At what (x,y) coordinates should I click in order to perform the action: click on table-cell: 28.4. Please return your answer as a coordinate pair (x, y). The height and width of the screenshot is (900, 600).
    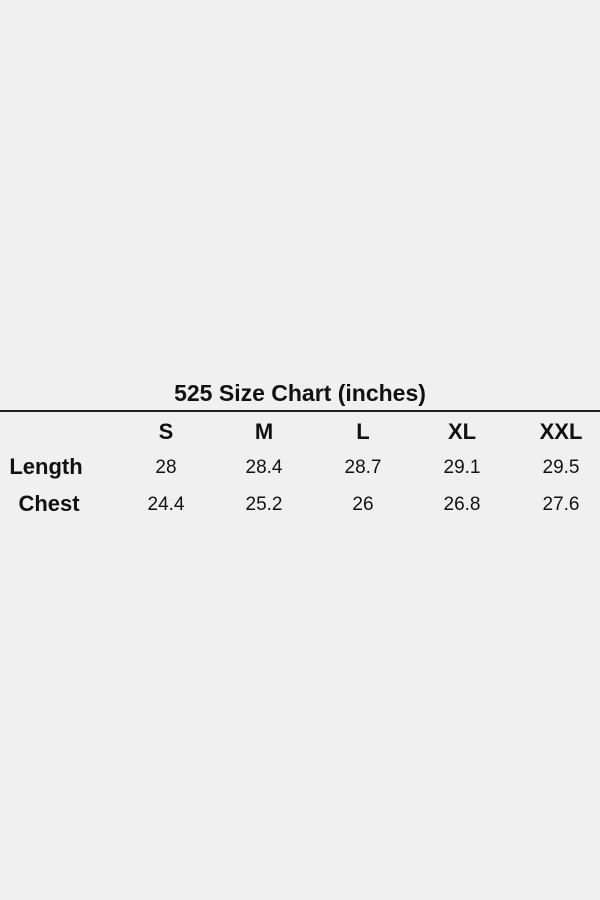
    Looking at the image, I should click on (264, 467).